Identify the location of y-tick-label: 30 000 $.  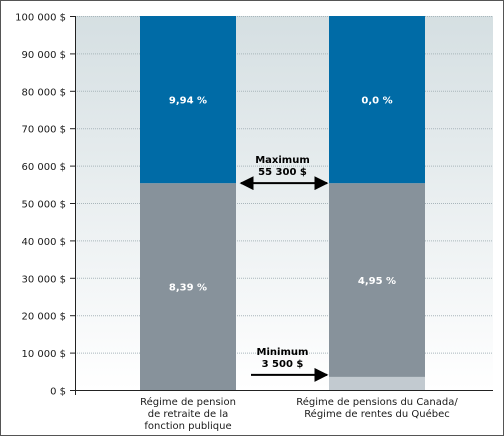
(43, 279).